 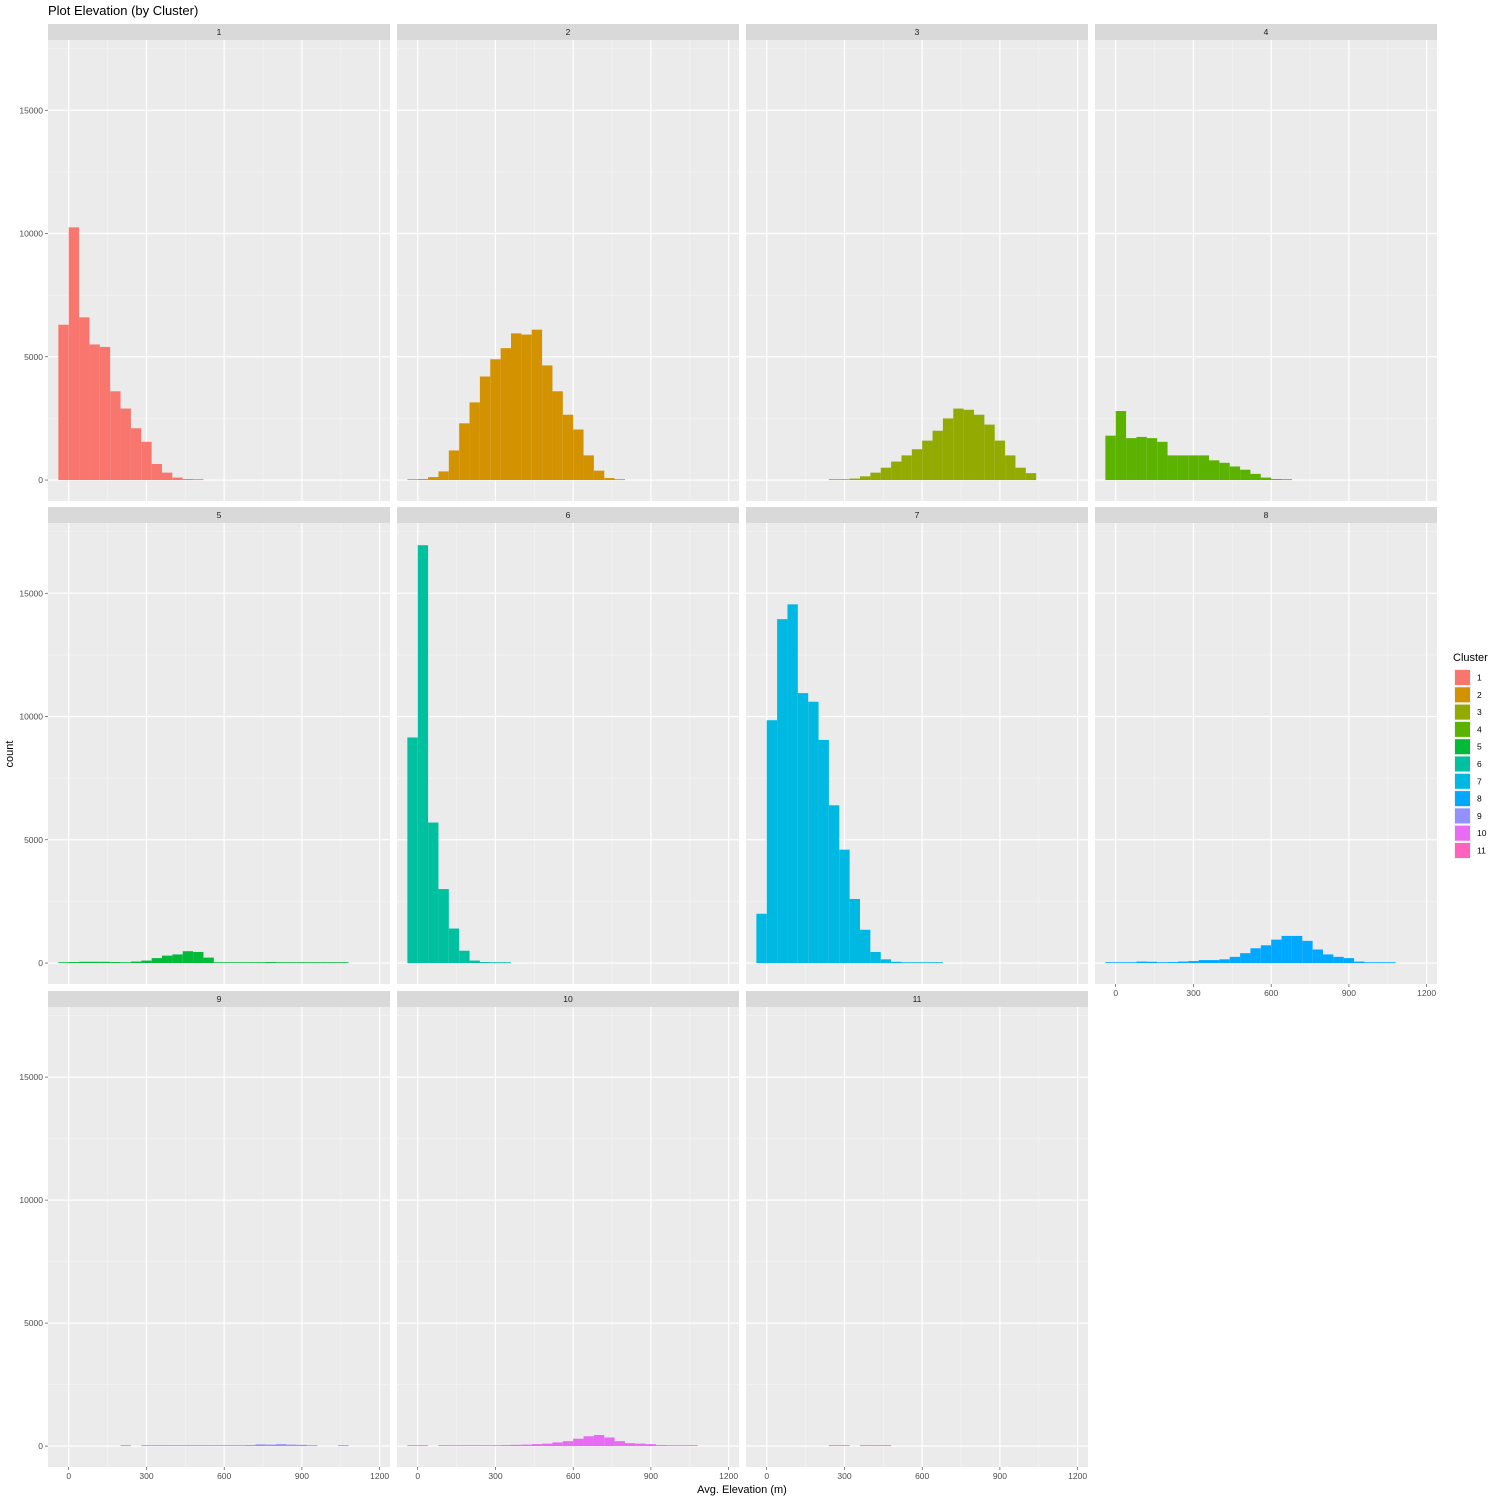 What do you see at coordinates (568, 32) in the screenshot?
I see `facet-strip-label: 2` at bounding box center [568, 32].